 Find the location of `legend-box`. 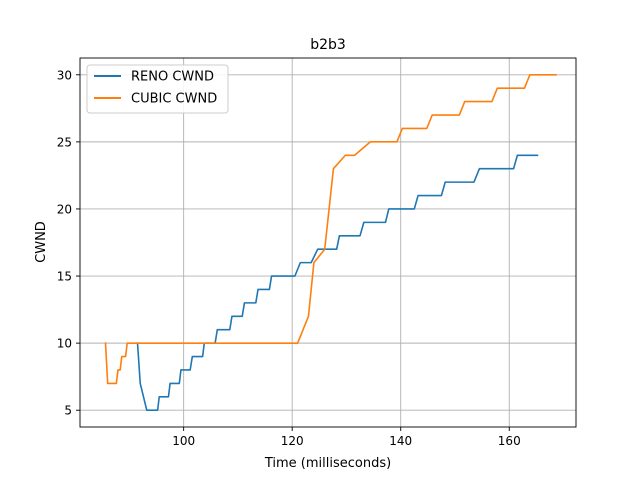

legend-box is located at coordinates (157, 89).